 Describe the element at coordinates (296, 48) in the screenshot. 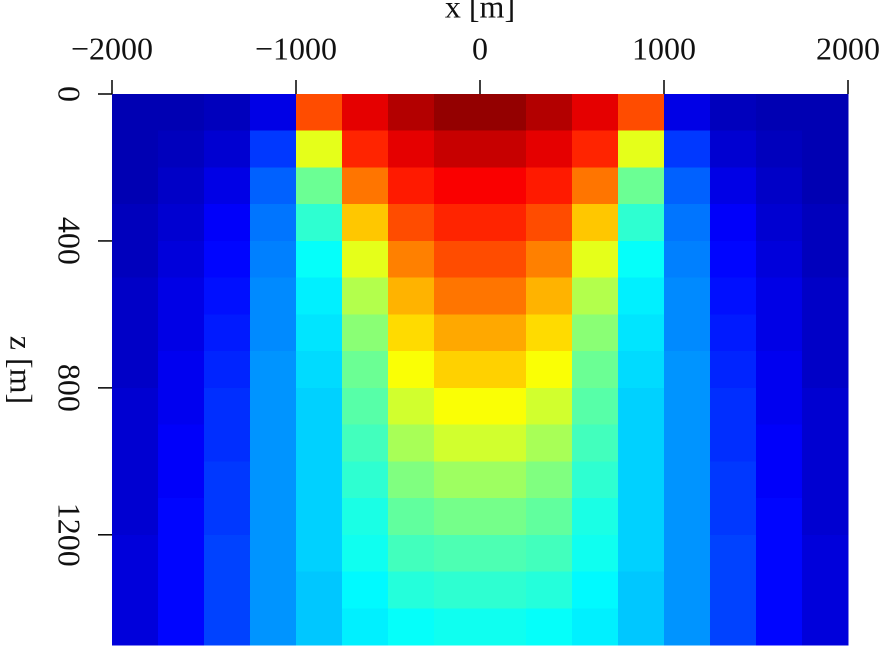

I see `x-tick-label: −1000` at that location.